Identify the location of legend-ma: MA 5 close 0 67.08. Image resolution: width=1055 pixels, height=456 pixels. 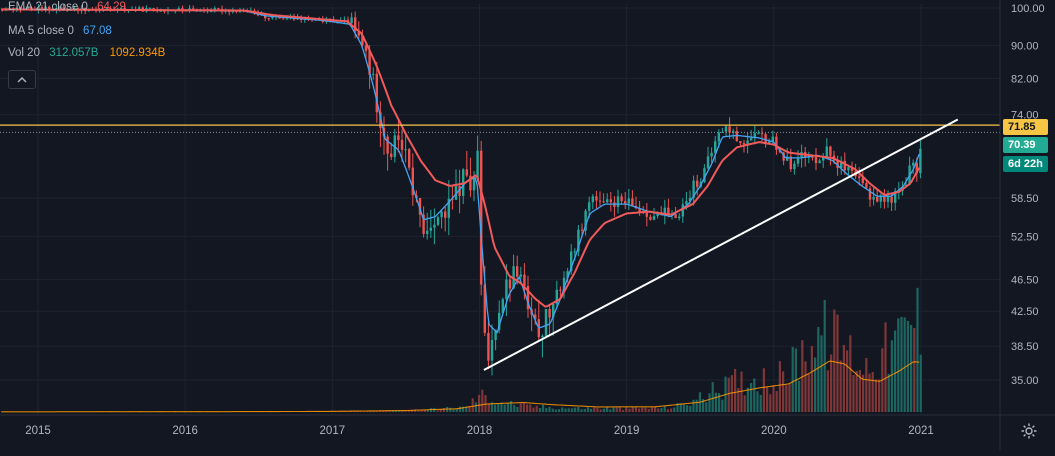
(64, 31).